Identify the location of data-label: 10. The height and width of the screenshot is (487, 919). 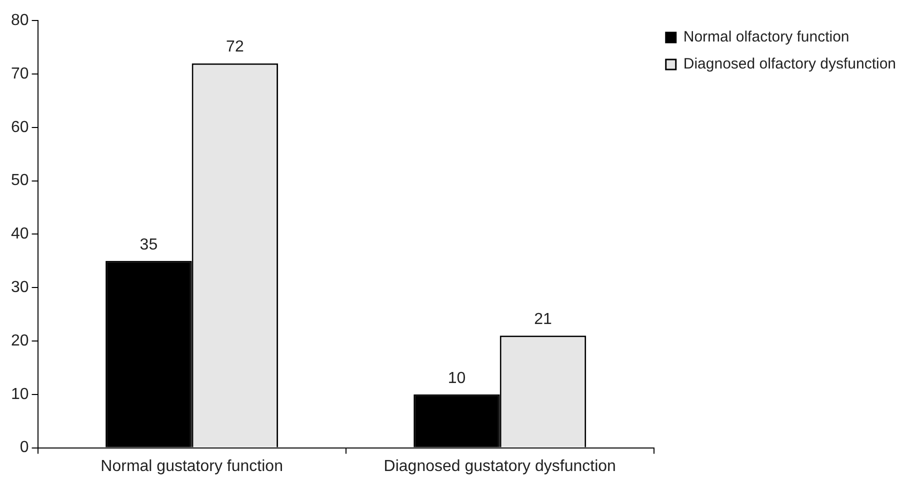
(457, 378).